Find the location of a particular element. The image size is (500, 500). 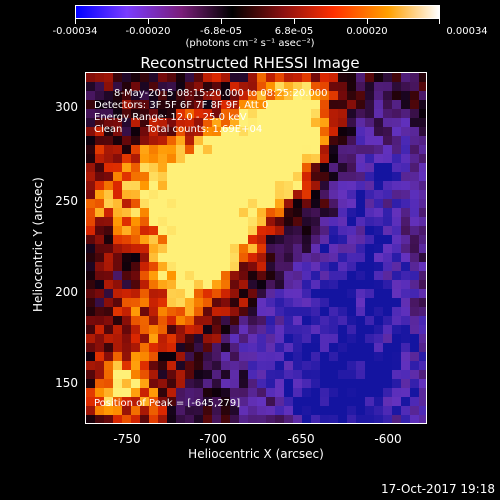

colorbar-tick-label: 0.00020 is located at coordinates (367, 31).